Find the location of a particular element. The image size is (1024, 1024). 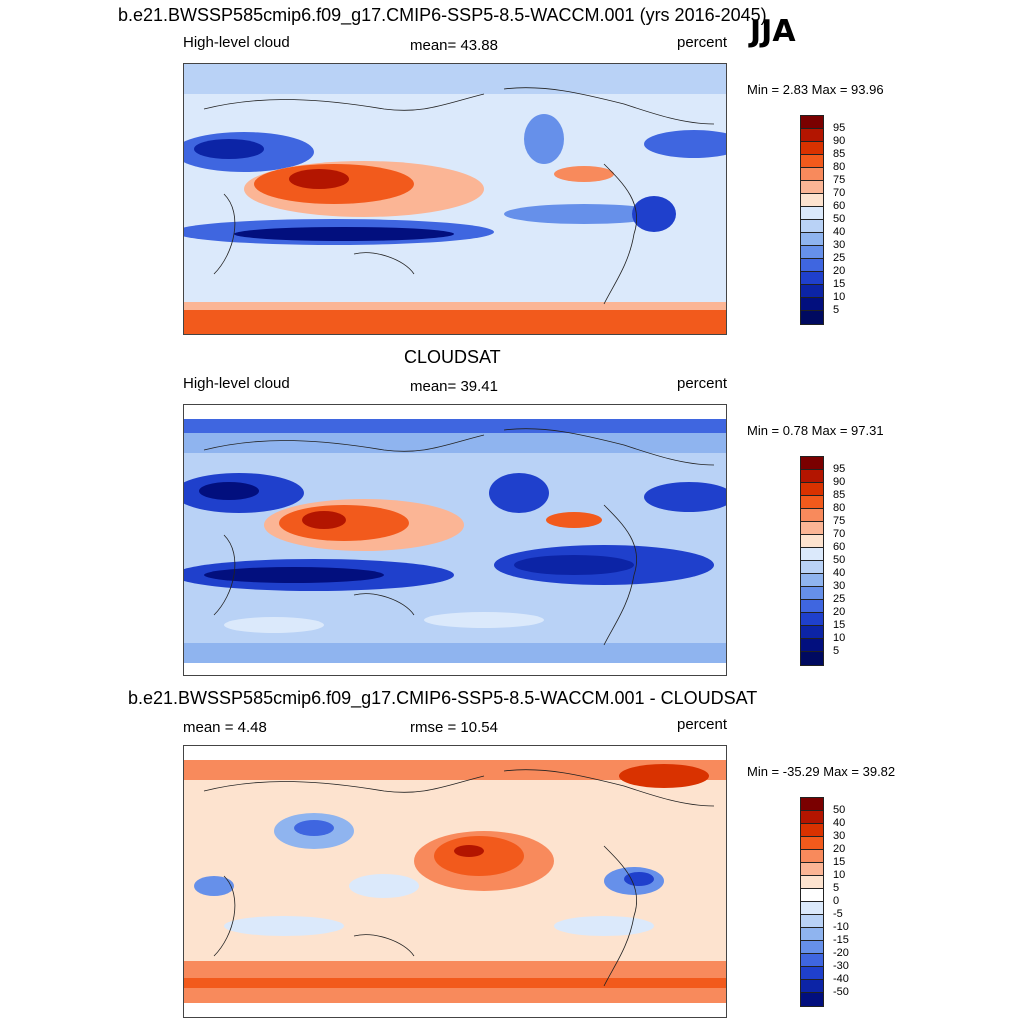

panel2-minmax: Min = 0.78 Max = 97.31 is located at coordinates (815, 430).